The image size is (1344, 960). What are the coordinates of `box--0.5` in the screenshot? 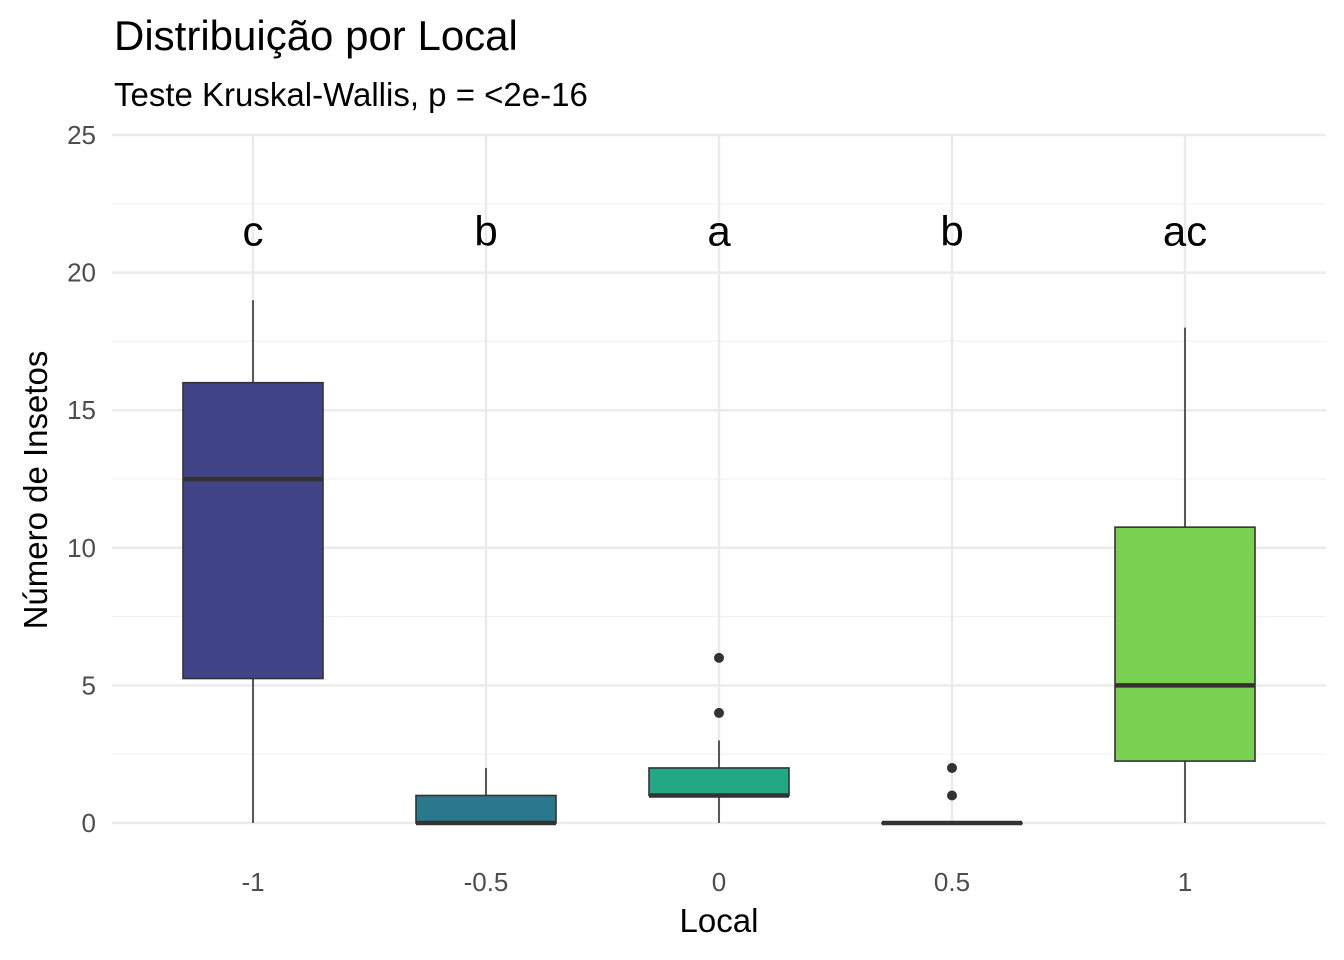 It's located at (486, 796).